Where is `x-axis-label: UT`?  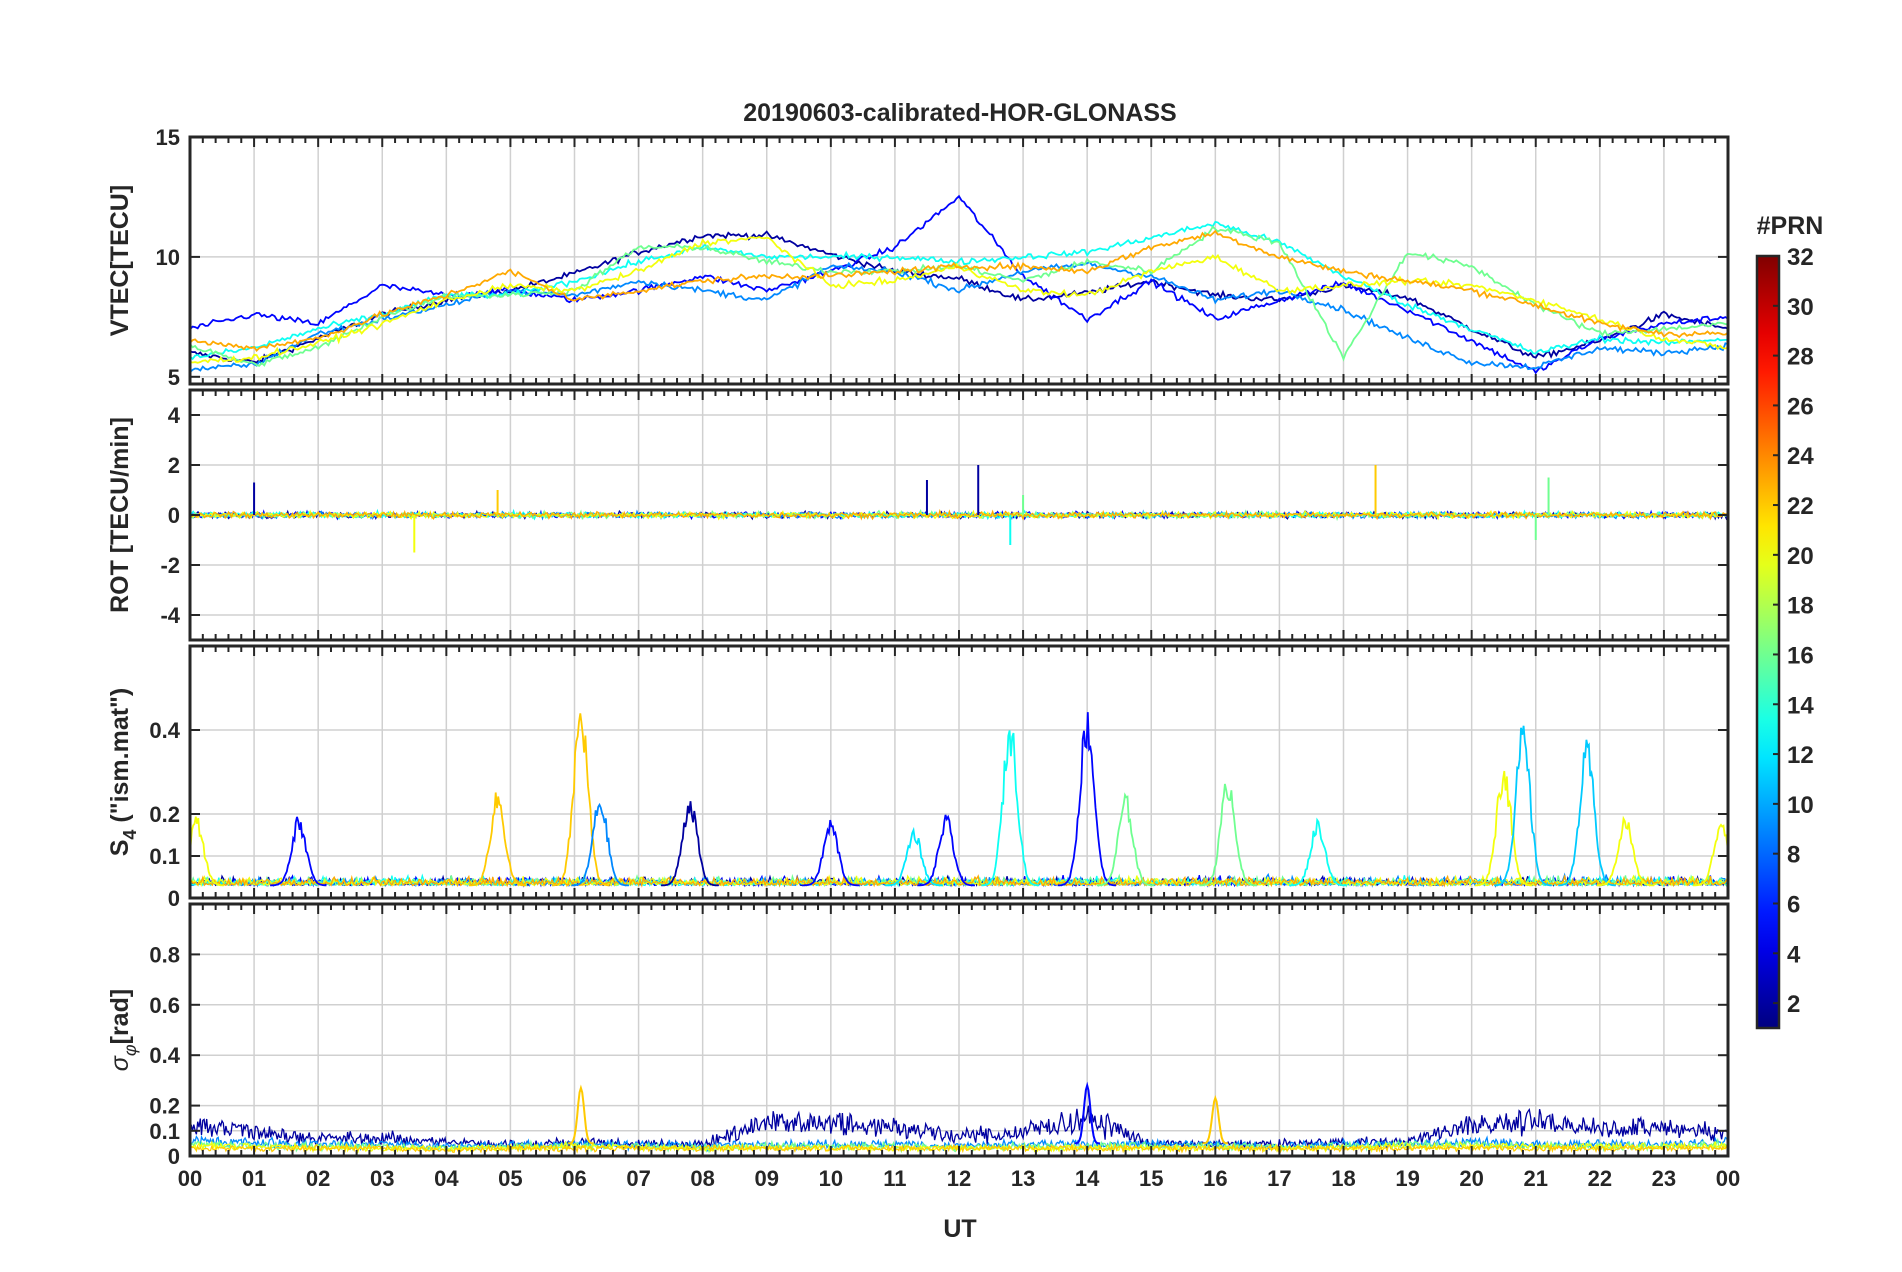 x-axis-label: UT is located at coordinates (959, 1229).